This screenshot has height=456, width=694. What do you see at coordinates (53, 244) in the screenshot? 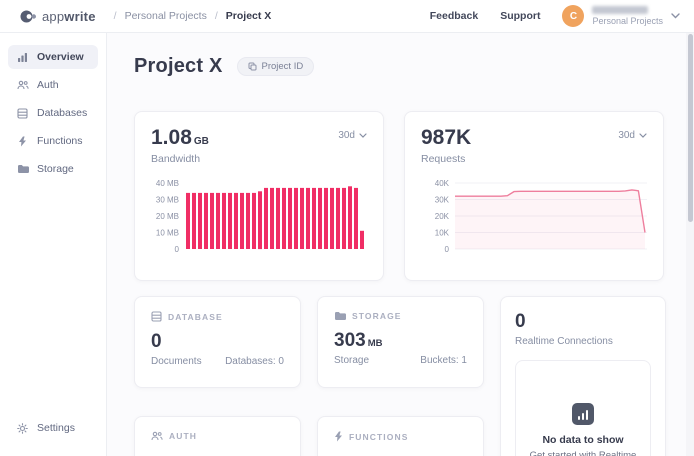
I see `sidebar: Overview Auth Databases Functions` at bounding box center [53, 244].